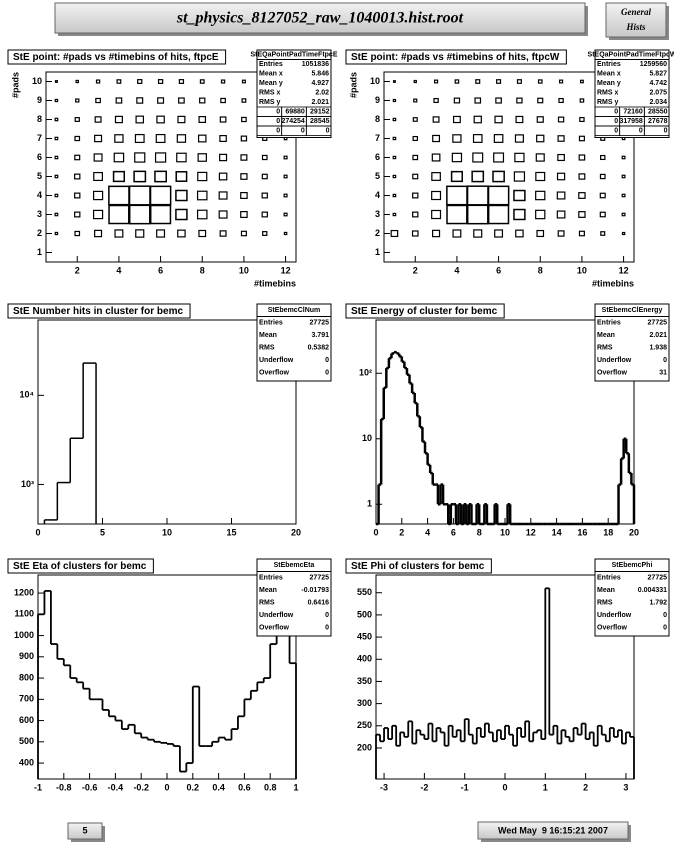 Image resolution: width=674 pixels, height=850 pixels. What do you see at coordinates (320, 18) in the screenshot?
I see `header-title: st_physics_8127052_raw_1040013.hist.root` at bounding box center [320, 18].